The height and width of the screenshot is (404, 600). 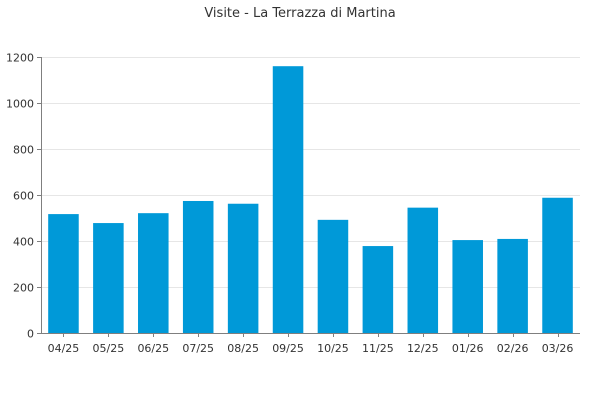 I want to click on x-tick-label: 07/25, so click(x=198, y=348).